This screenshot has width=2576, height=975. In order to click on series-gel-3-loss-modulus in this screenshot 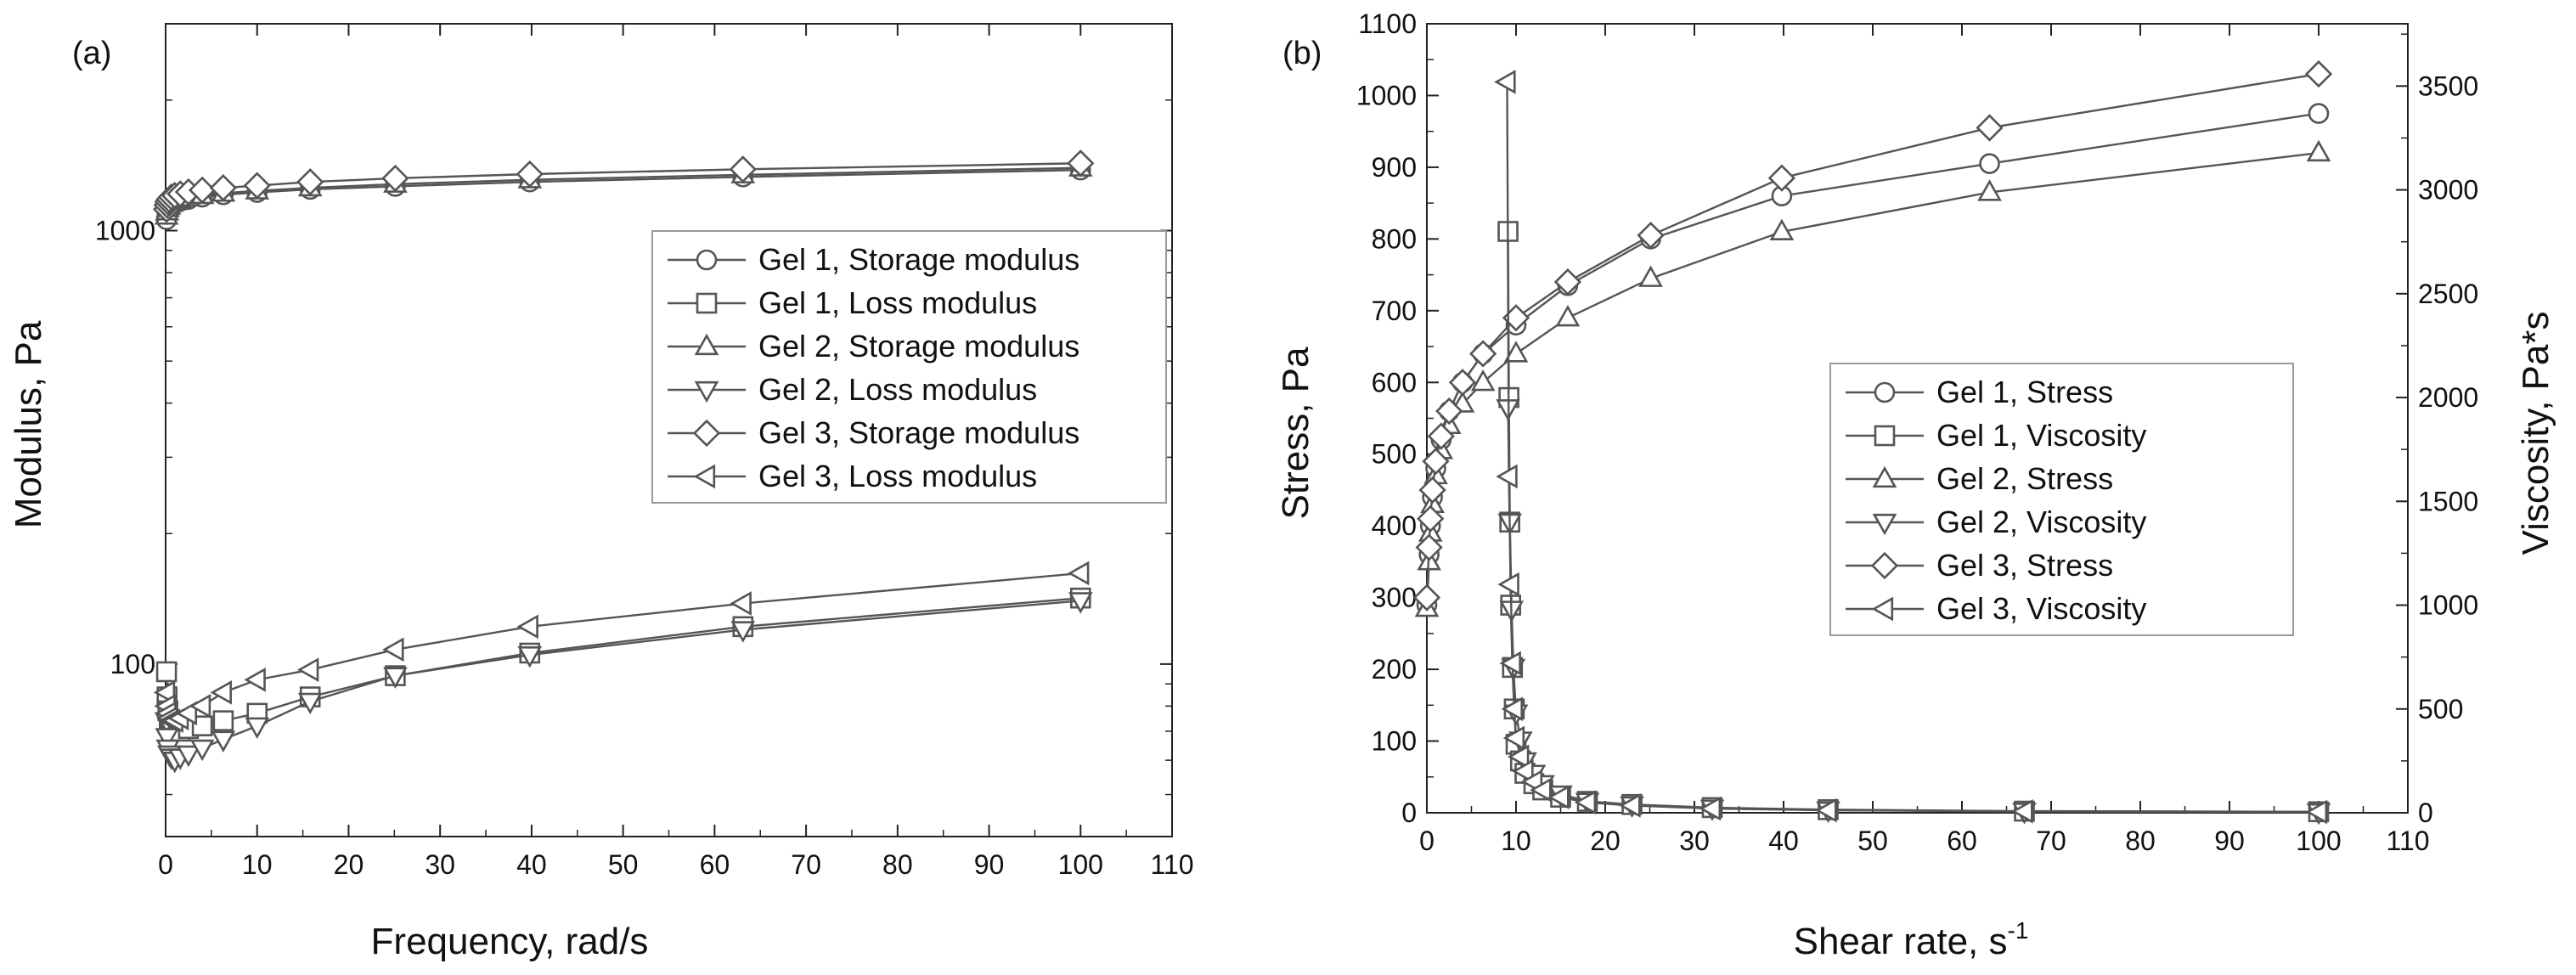, I will do `click(621, 647)`.